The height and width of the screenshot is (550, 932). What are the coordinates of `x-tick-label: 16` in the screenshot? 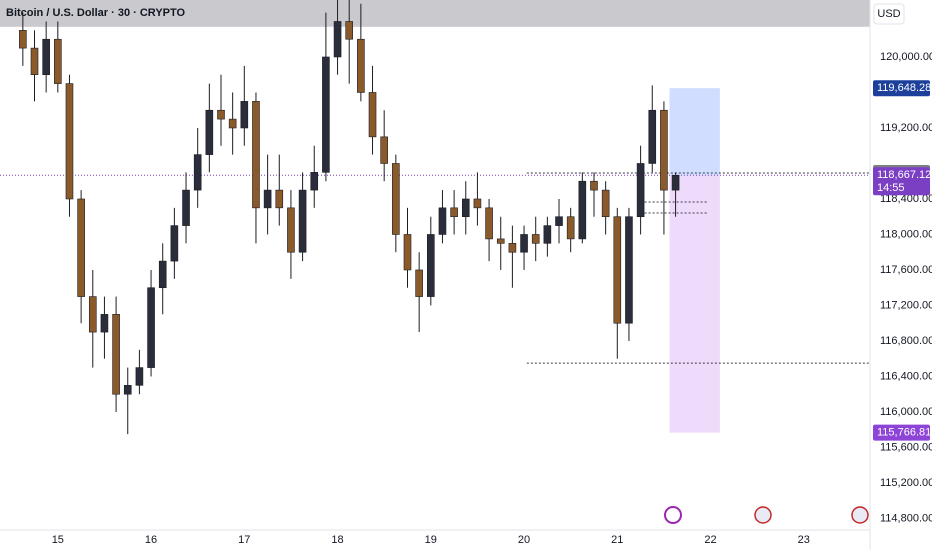 It's located at (151, 540).